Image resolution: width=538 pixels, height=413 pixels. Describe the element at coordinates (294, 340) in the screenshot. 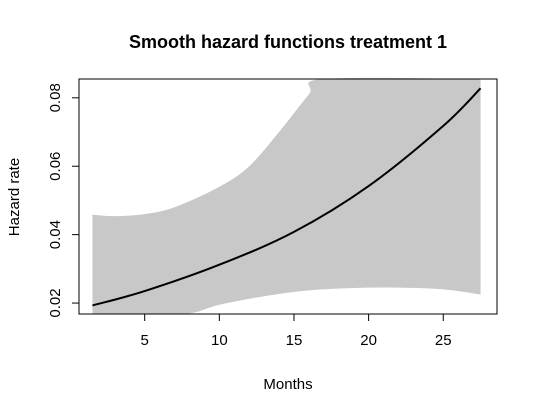

I see `x-tick-label-15: 15` at that location.